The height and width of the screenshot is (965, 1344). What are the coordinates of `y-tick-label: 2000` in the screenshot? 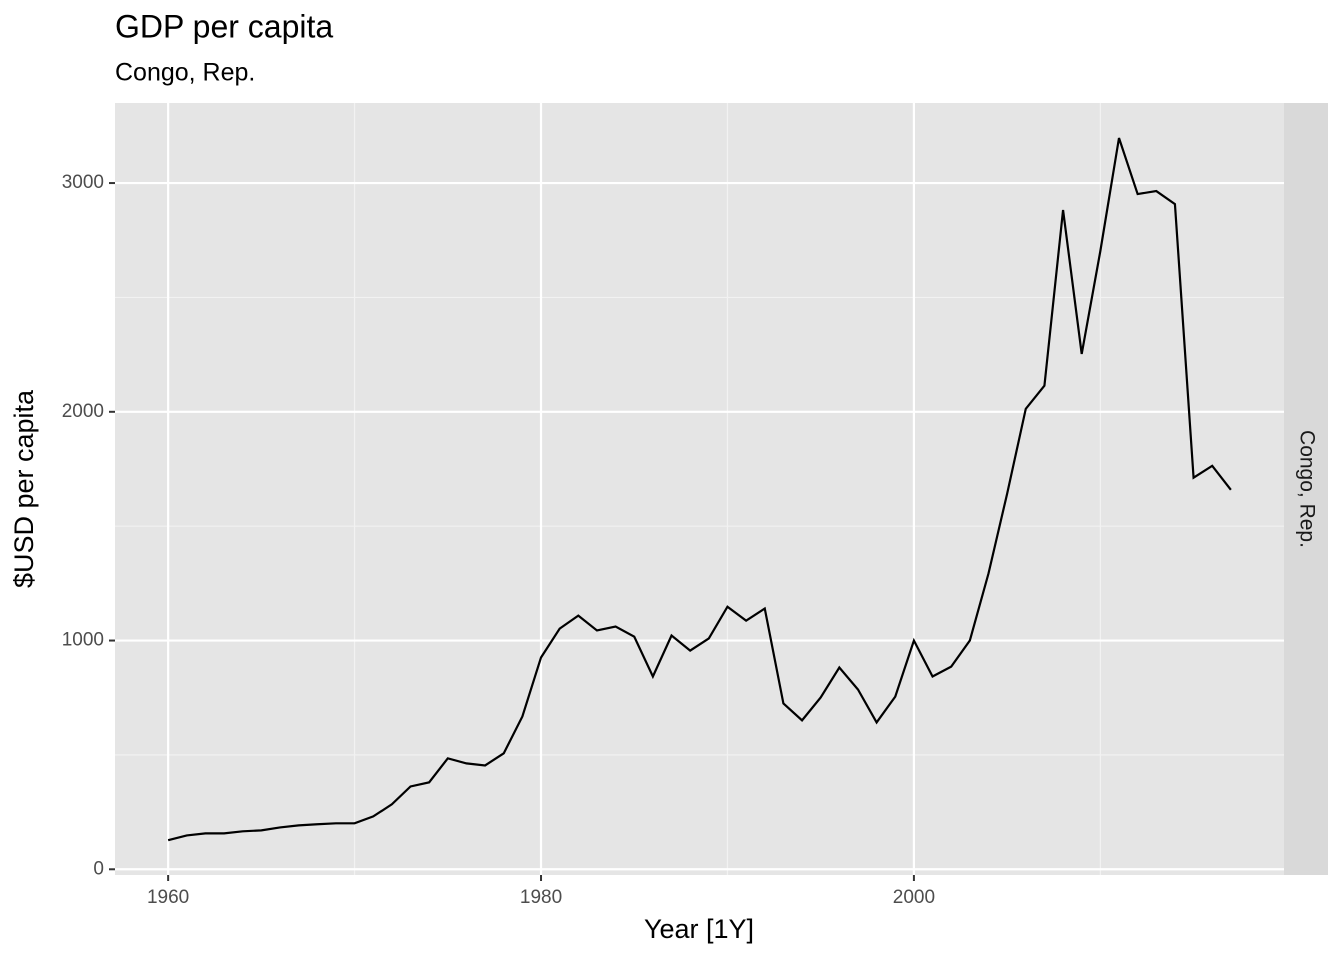 It's located at (83, 411).